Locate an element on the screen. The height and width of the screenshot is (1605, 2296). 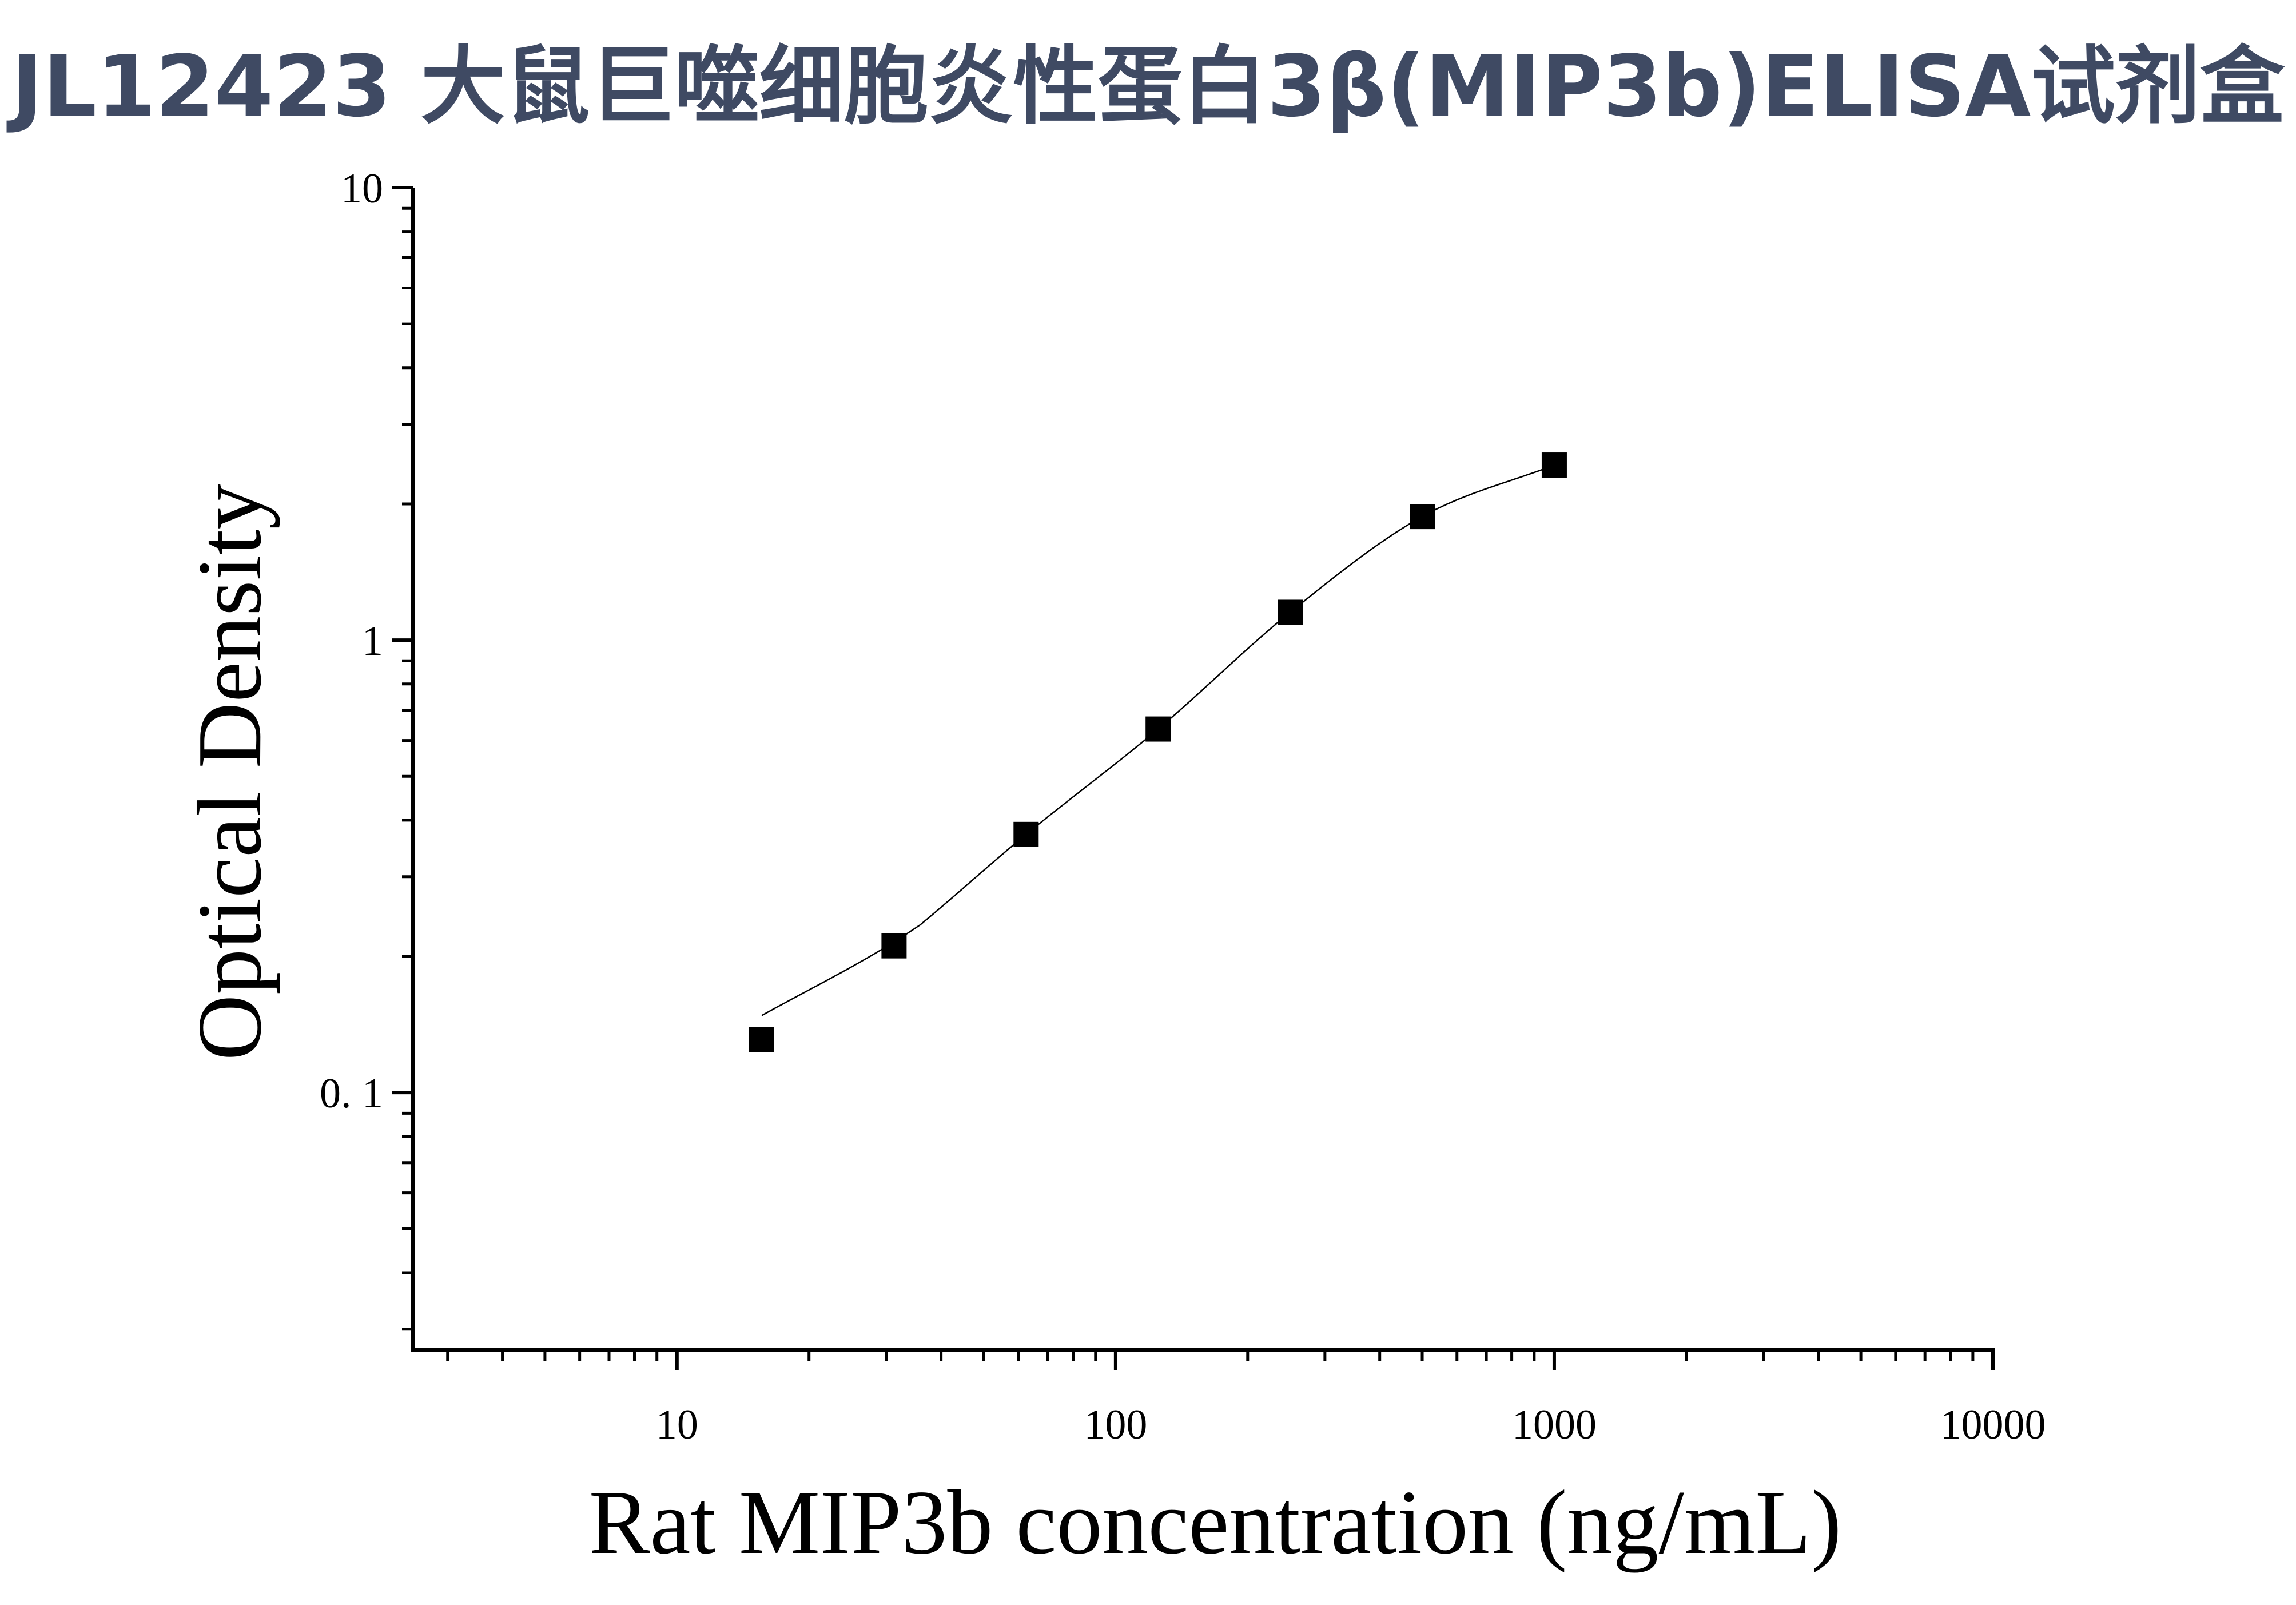
data-markers is located at coordinates (1158, 752).